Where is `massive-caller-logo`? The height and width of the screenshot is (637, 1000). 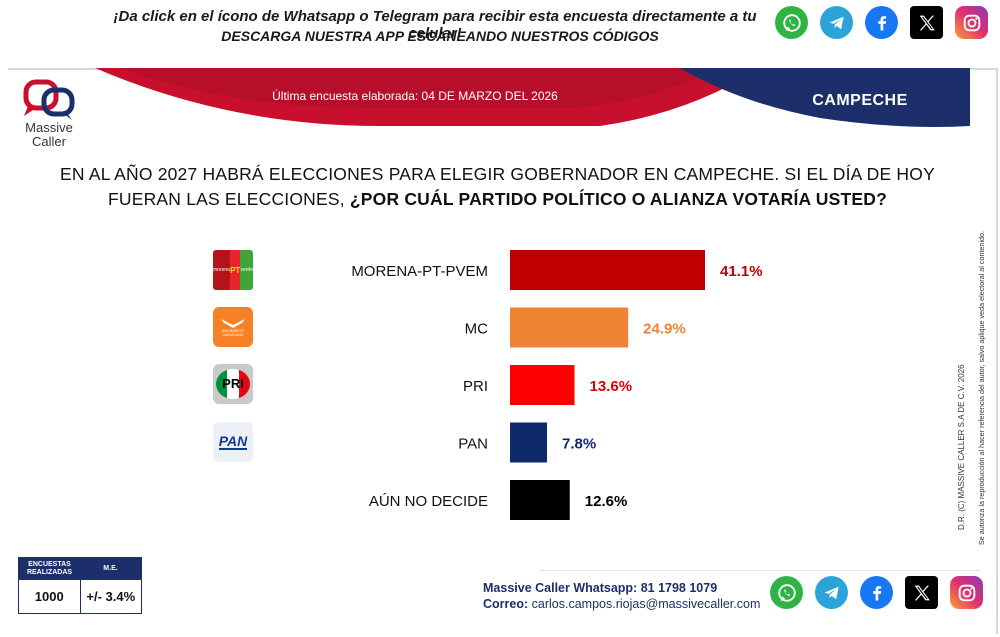
massive-caller-logo is located at coordinates (49, 99).